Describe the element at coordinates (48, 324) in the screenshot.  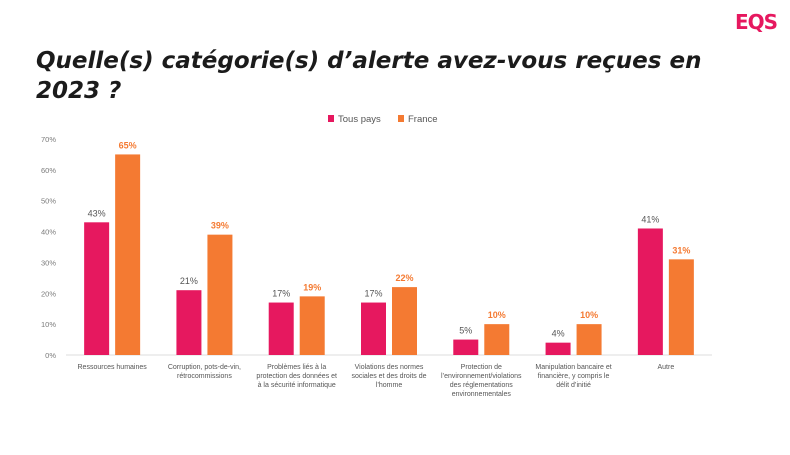
I see `y-tick-label: 10%` at that location.